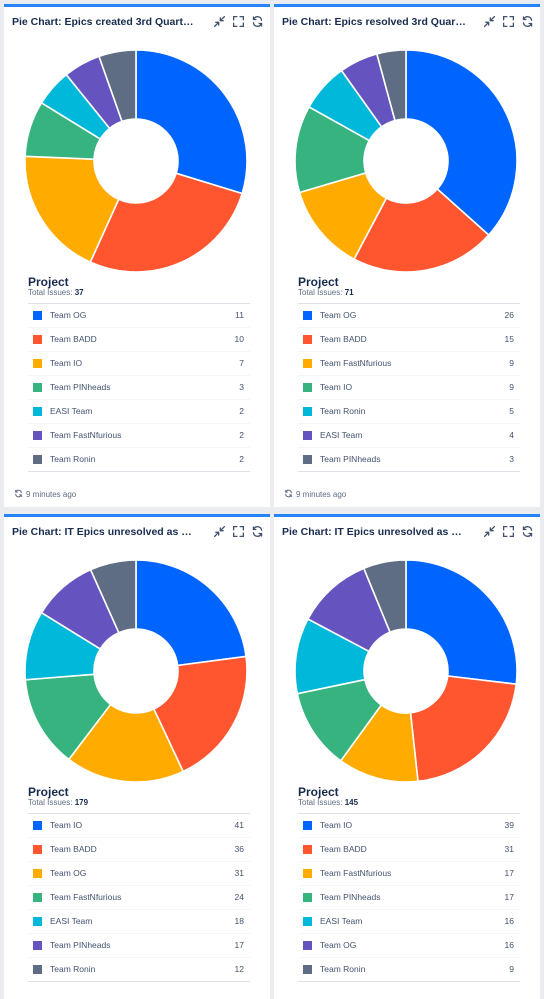 This screenshot has width=544, height=999. I want to click on legend-row: Team BADD 10, so click(139, 340).